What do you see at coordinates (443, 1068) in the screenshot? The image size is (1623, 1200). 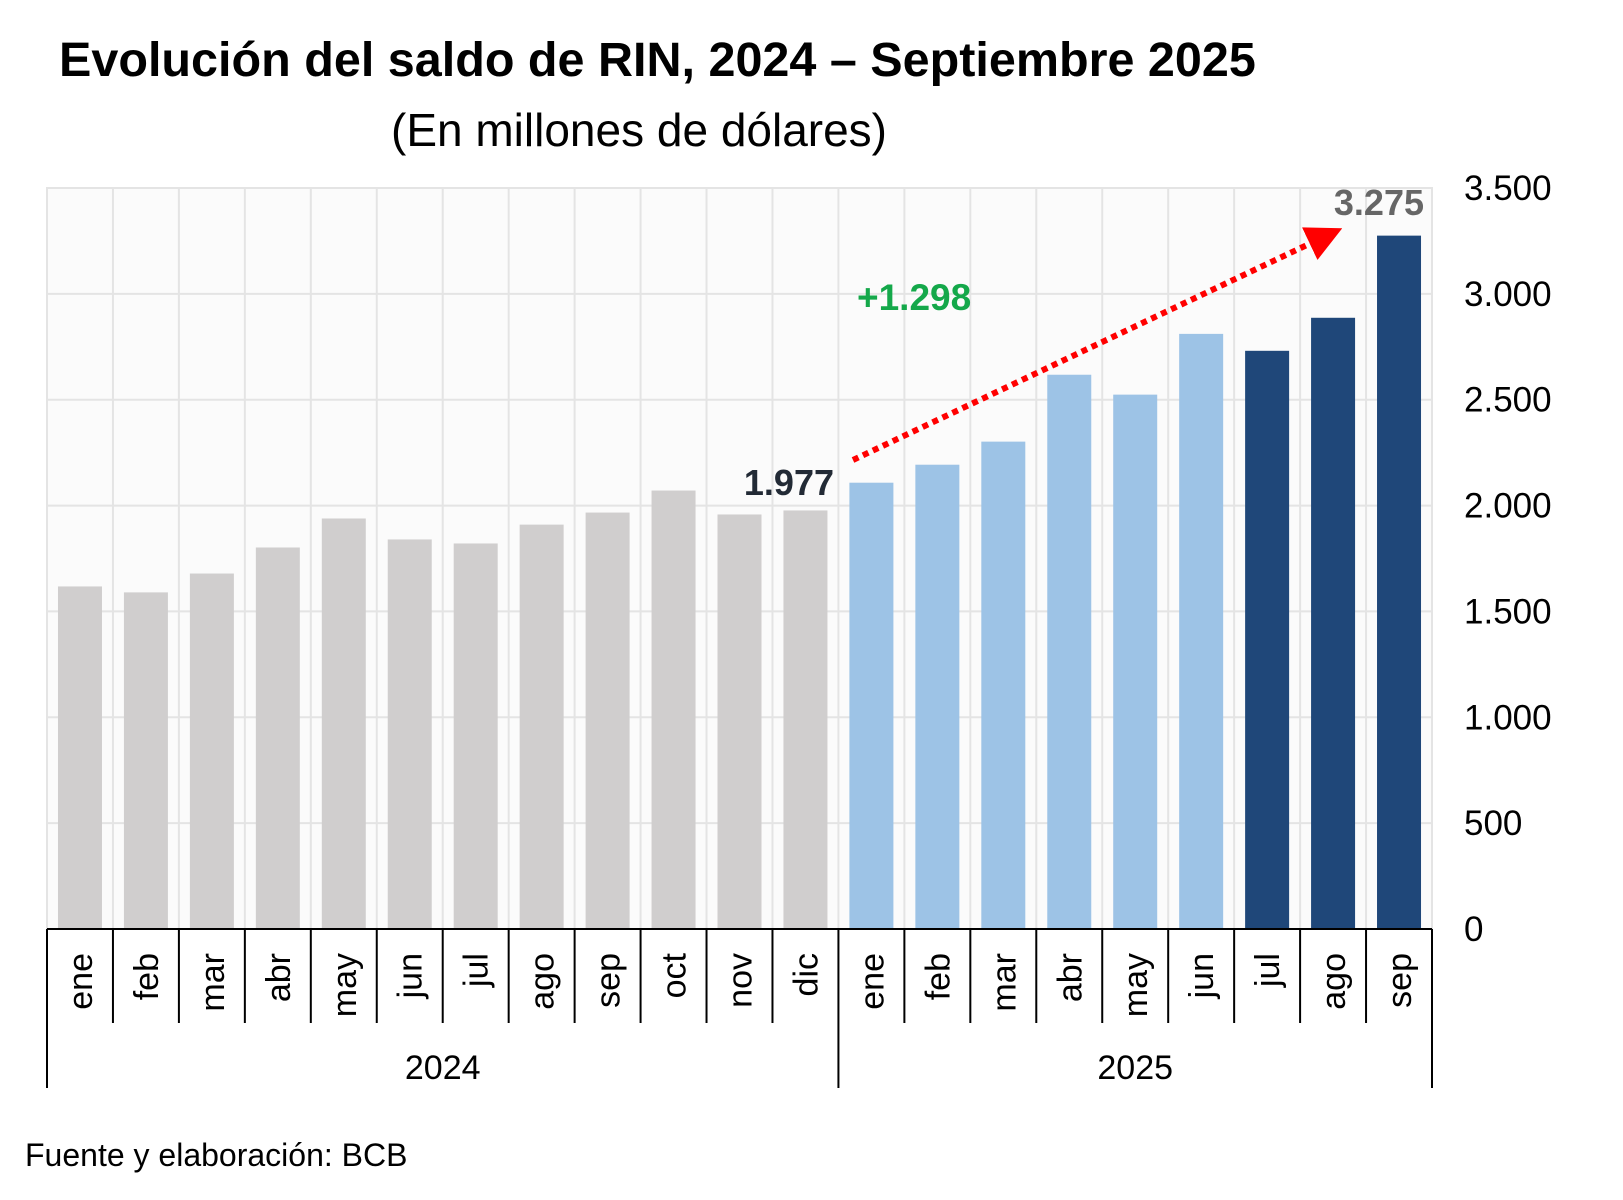 I see `year-label: 2024` at bounding box center [443, 1068].